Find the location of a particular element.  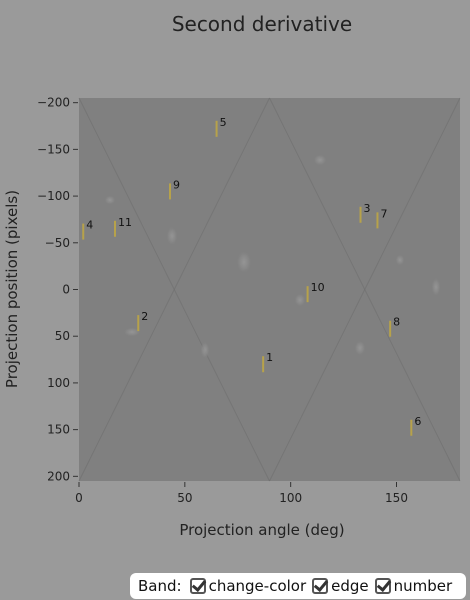

data-point: 11 is located at coordinates (122, 226).